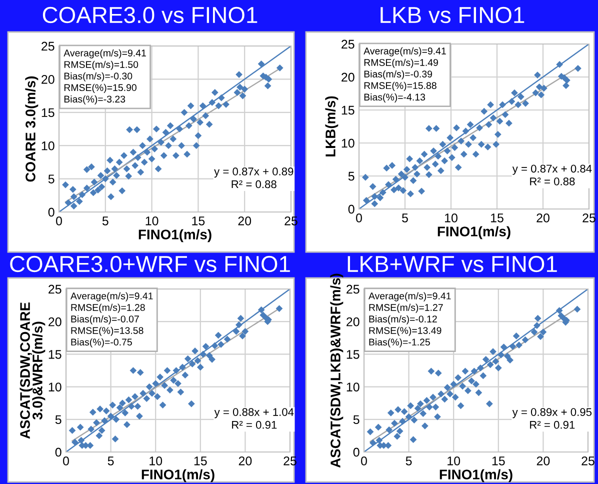 The width and height of the screenshot is (598, 484). What do you see at coordinates (331, 126) in the screenshot?
I see `y-axis-title: LKB(m/s)` at bounding box center [331, 126].